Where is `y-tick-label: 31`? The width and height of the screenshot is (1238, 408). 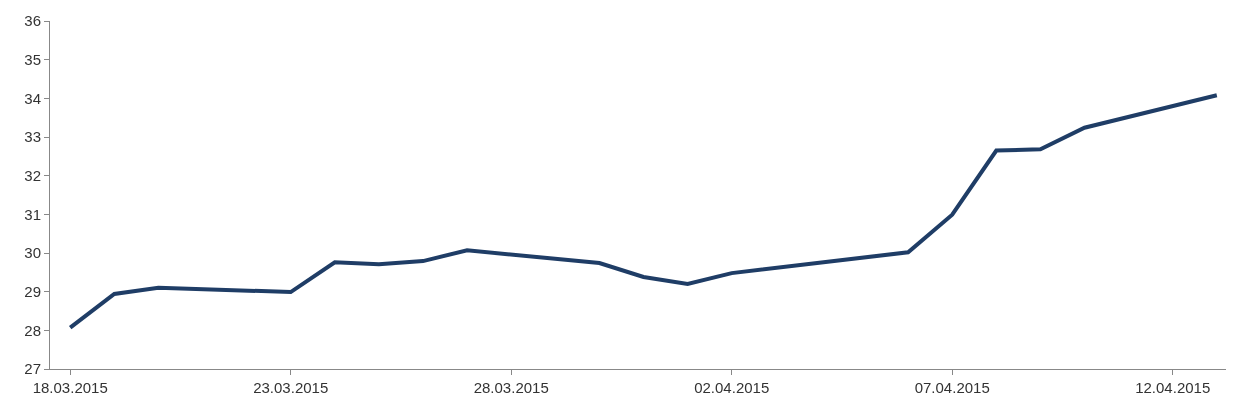 y-tick-label: 31 is located at coordinates (32, 214).